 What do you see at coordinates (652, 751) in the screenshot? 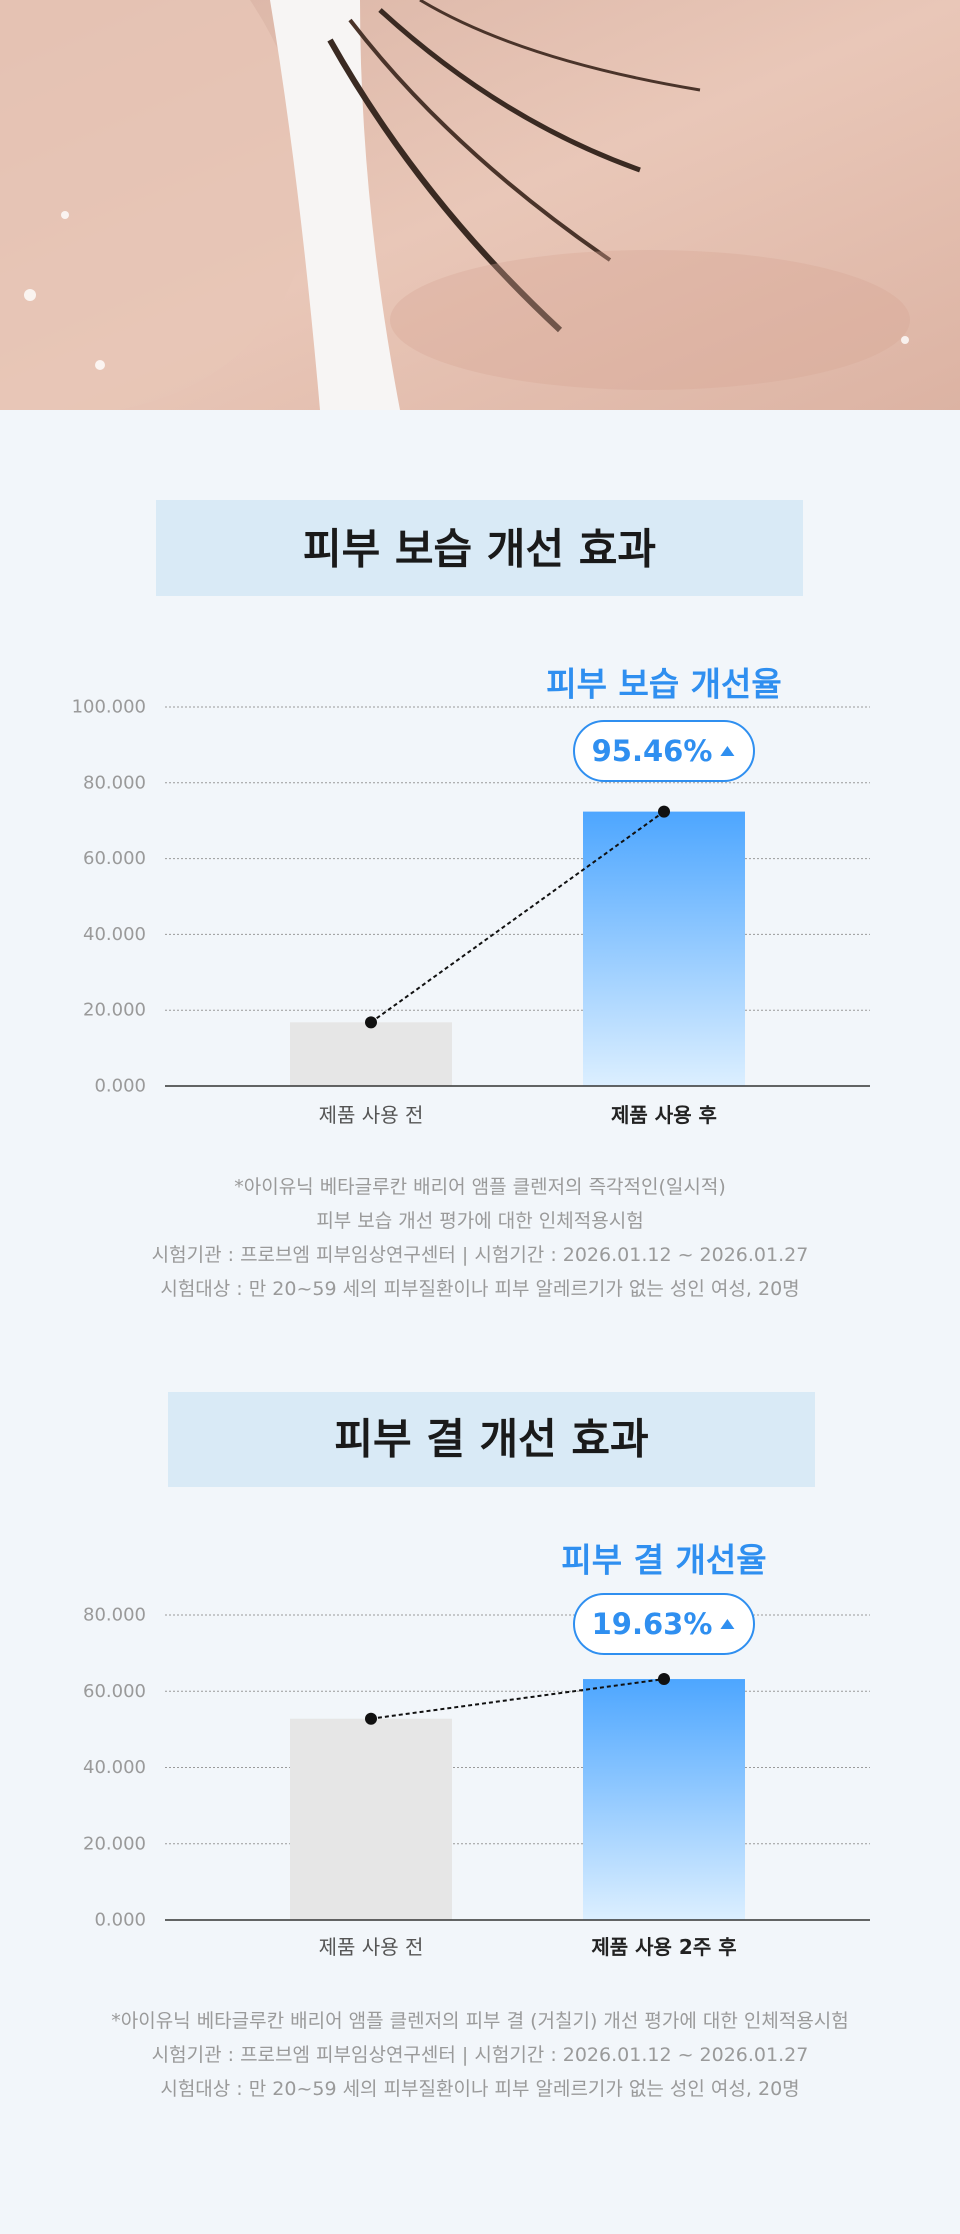
I see `annotation-value: 95.46%` at bounding box center [652, 751].